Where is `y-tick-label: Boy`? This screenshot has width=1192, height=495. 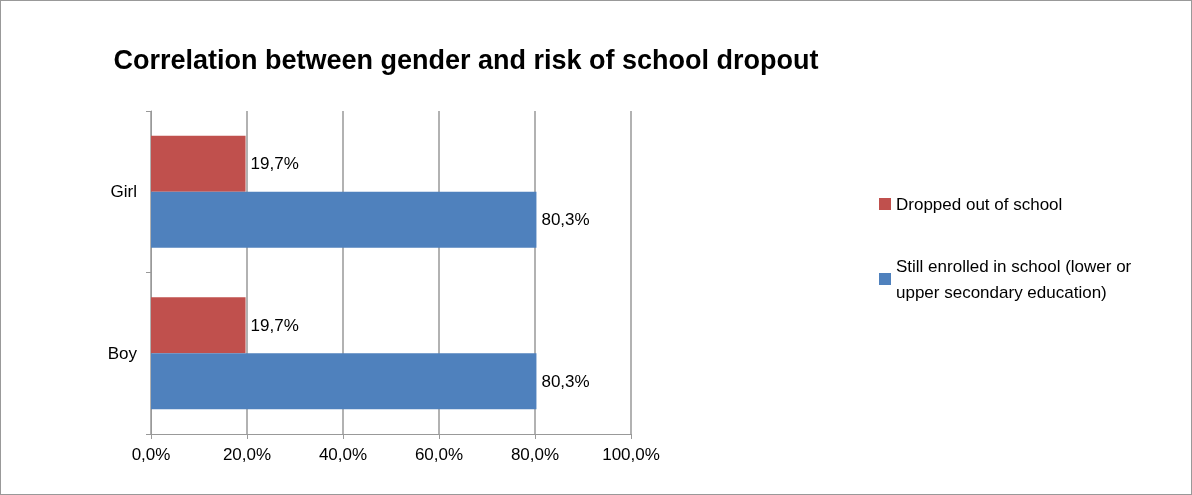 y-tick-label: Boy is located at coordinates (122, 353).